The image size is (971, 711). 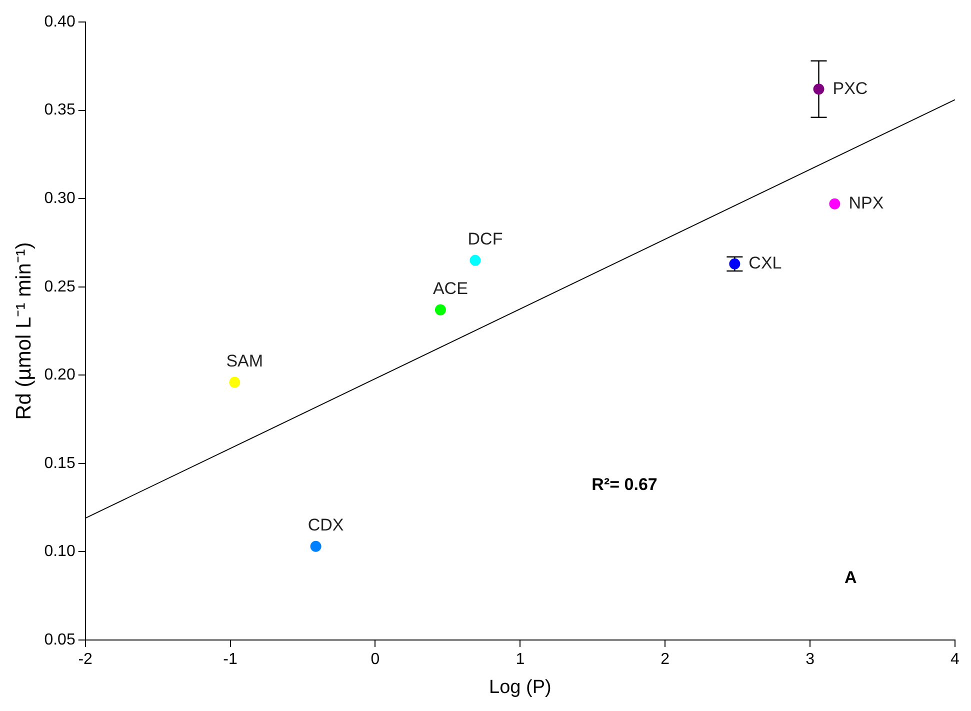 I want to click on annotation: R²= 0.67, so click(x=625, y=484).